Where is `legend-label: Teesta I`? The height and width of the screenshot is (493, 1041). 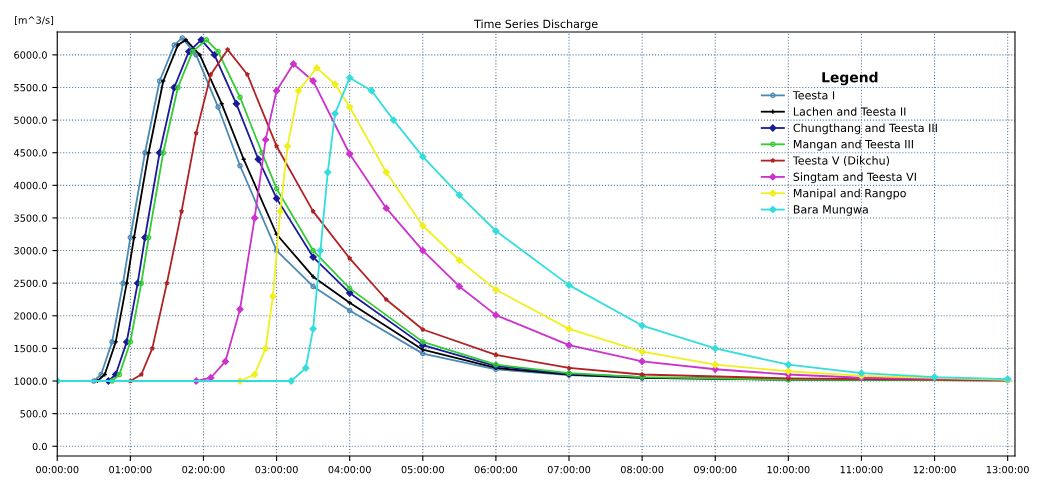
legend-label: Teesta I is located at coordinates (813, 95).